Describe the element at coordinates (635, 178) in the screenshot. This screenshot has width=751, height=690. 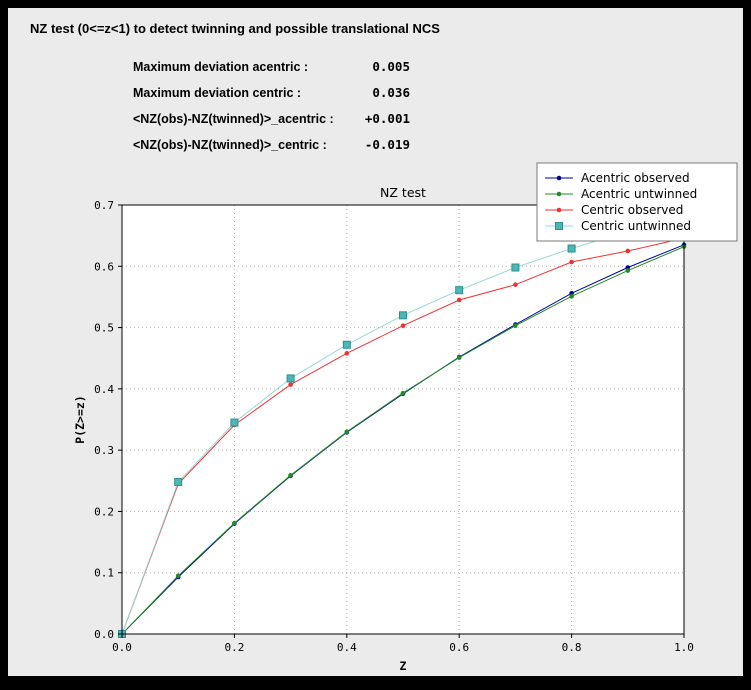
I see `legend-label: Acentric observed` at that location.